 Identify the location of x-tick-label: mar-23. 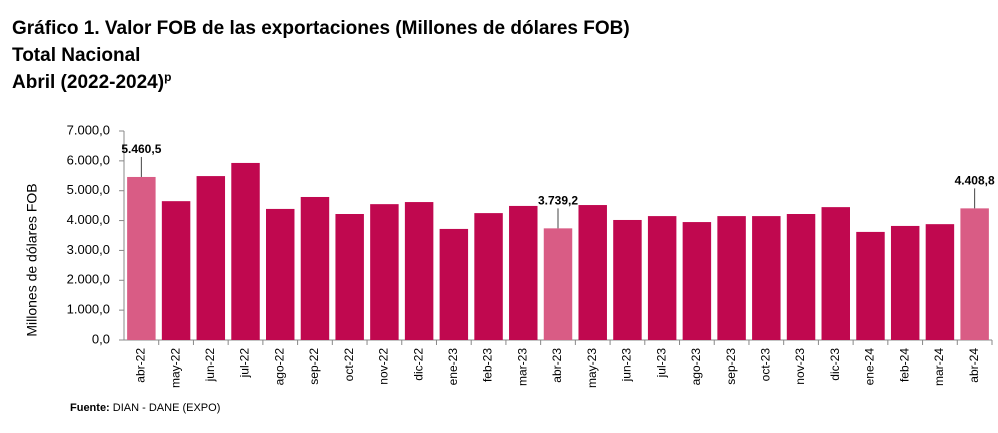
(522, 367).